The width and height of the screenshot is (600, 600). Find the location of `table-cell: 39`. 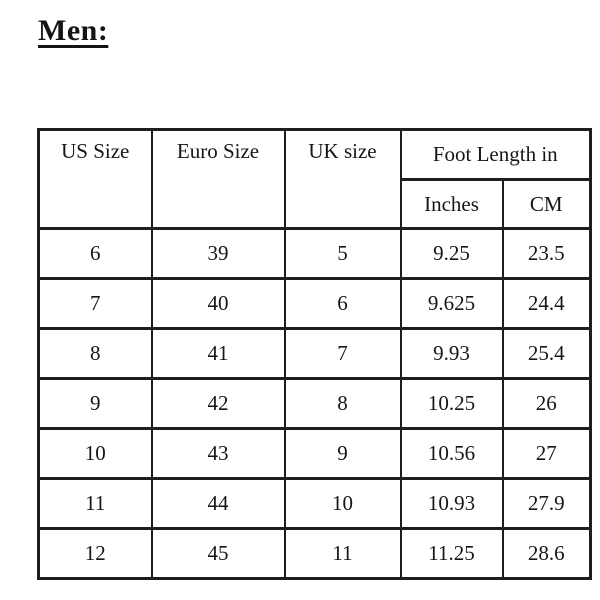

table-cell: 39 is located at coordinates (218, 253).